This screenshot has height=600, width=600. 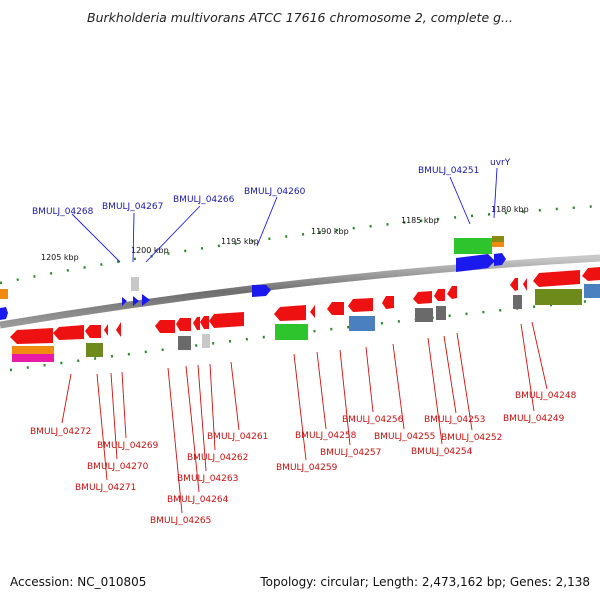 I want to click on tick-label: 1190 kbp, so click(x=330, y=231).